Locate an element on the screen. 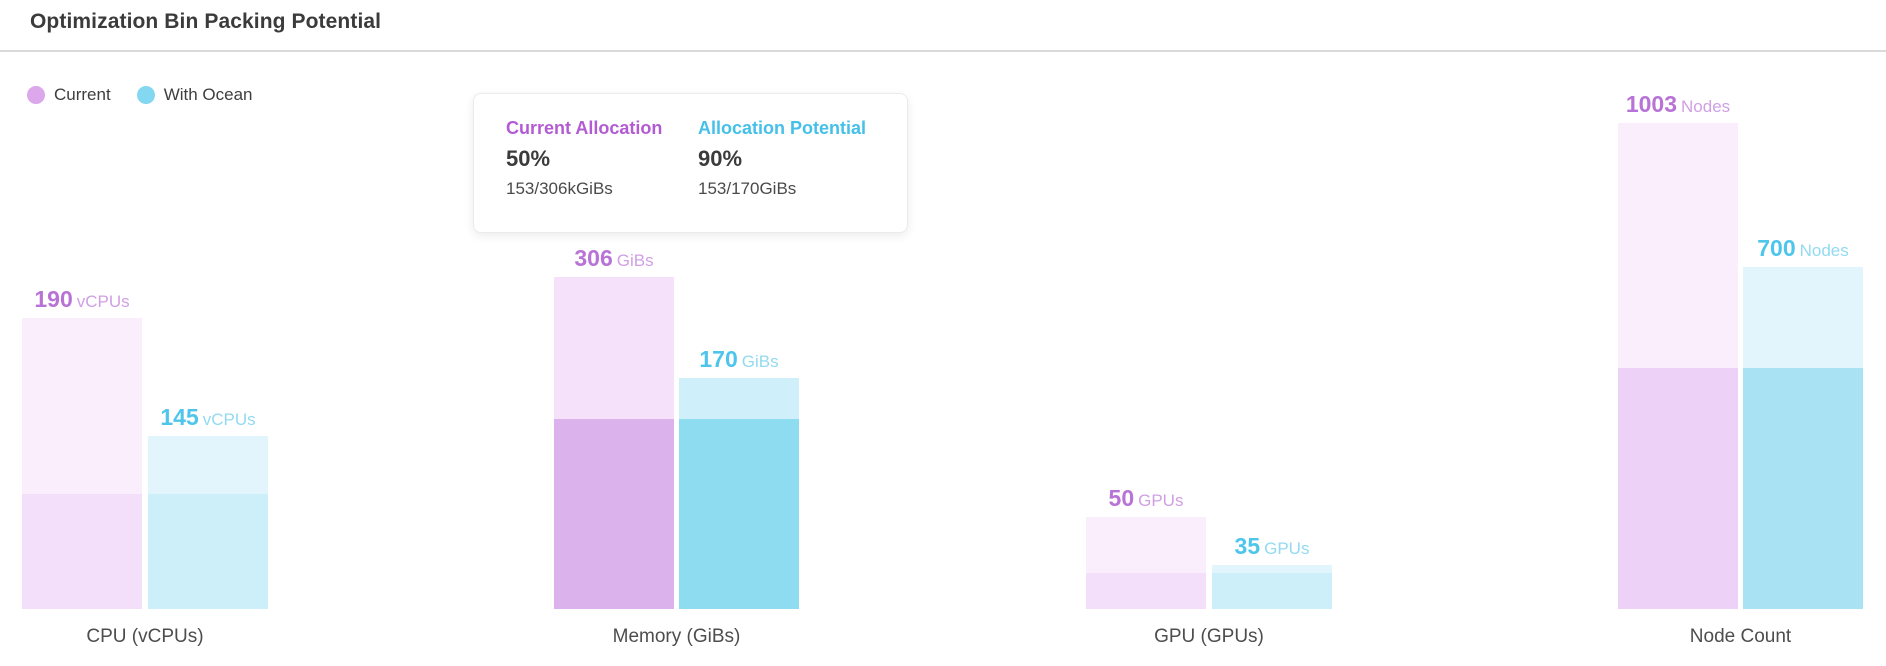 The height and width of the screenshot is (666, 1886). memory-gibs-with-ocean-bar is located at coordinates (739, 493).